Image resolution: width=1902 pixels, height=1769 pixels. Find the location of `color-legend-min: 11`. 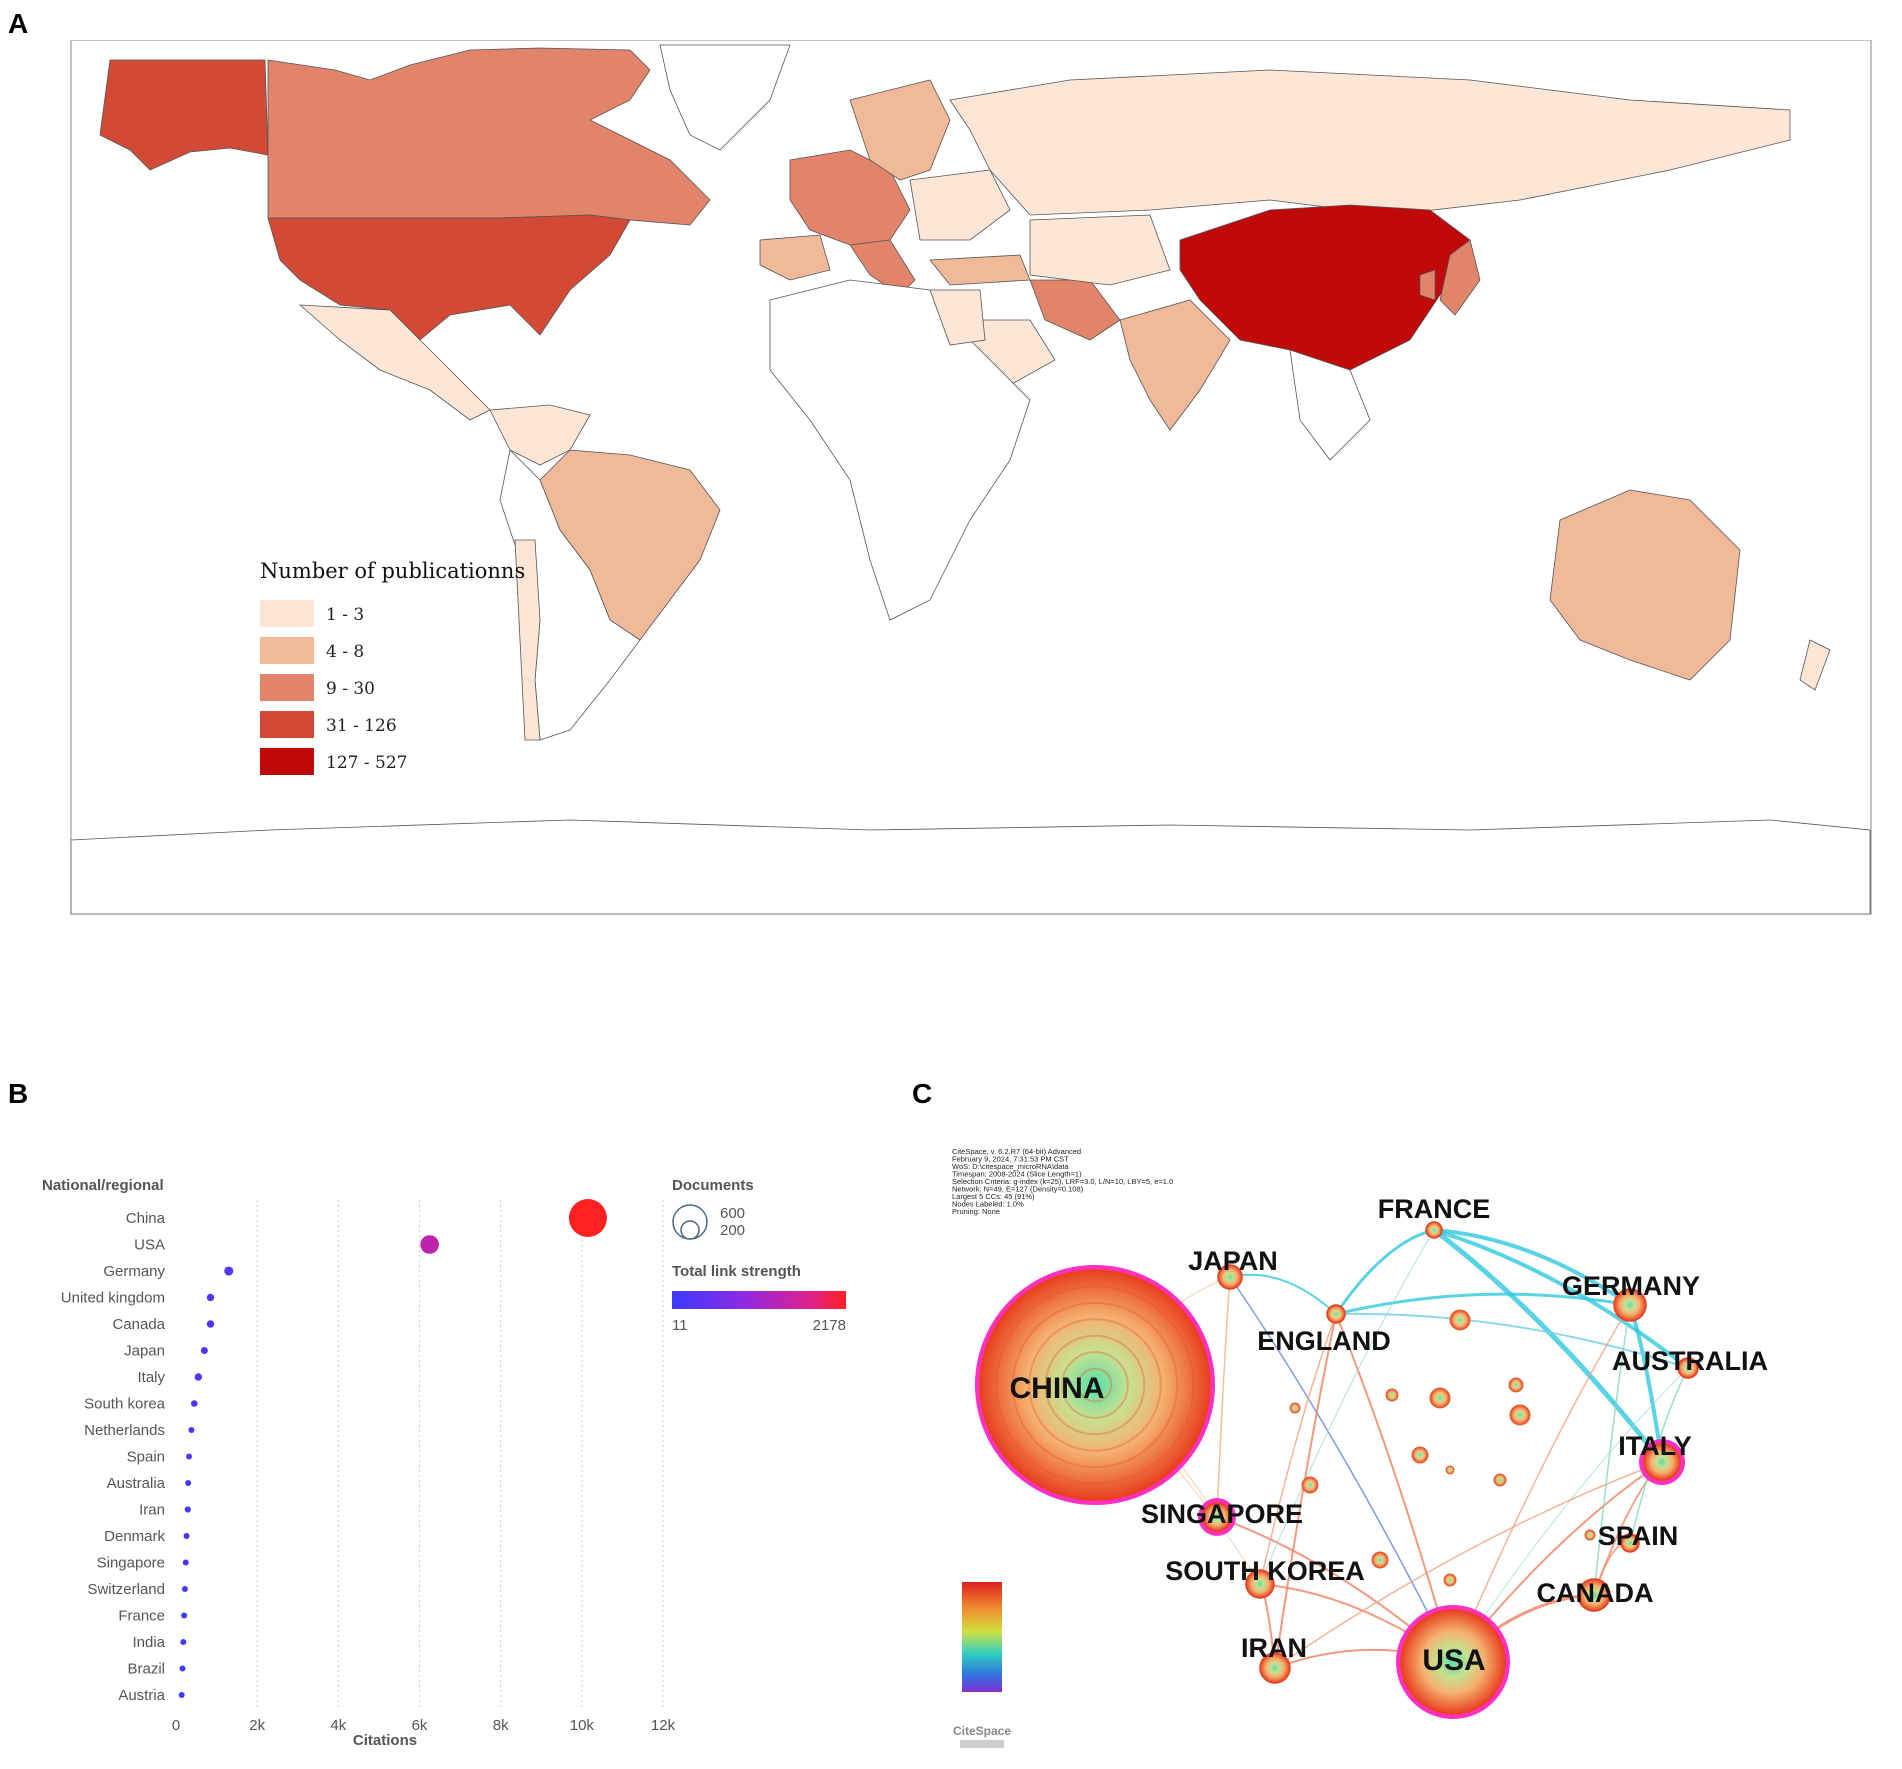

color-legend-min: 11 is located at coordinates (680, 1325).